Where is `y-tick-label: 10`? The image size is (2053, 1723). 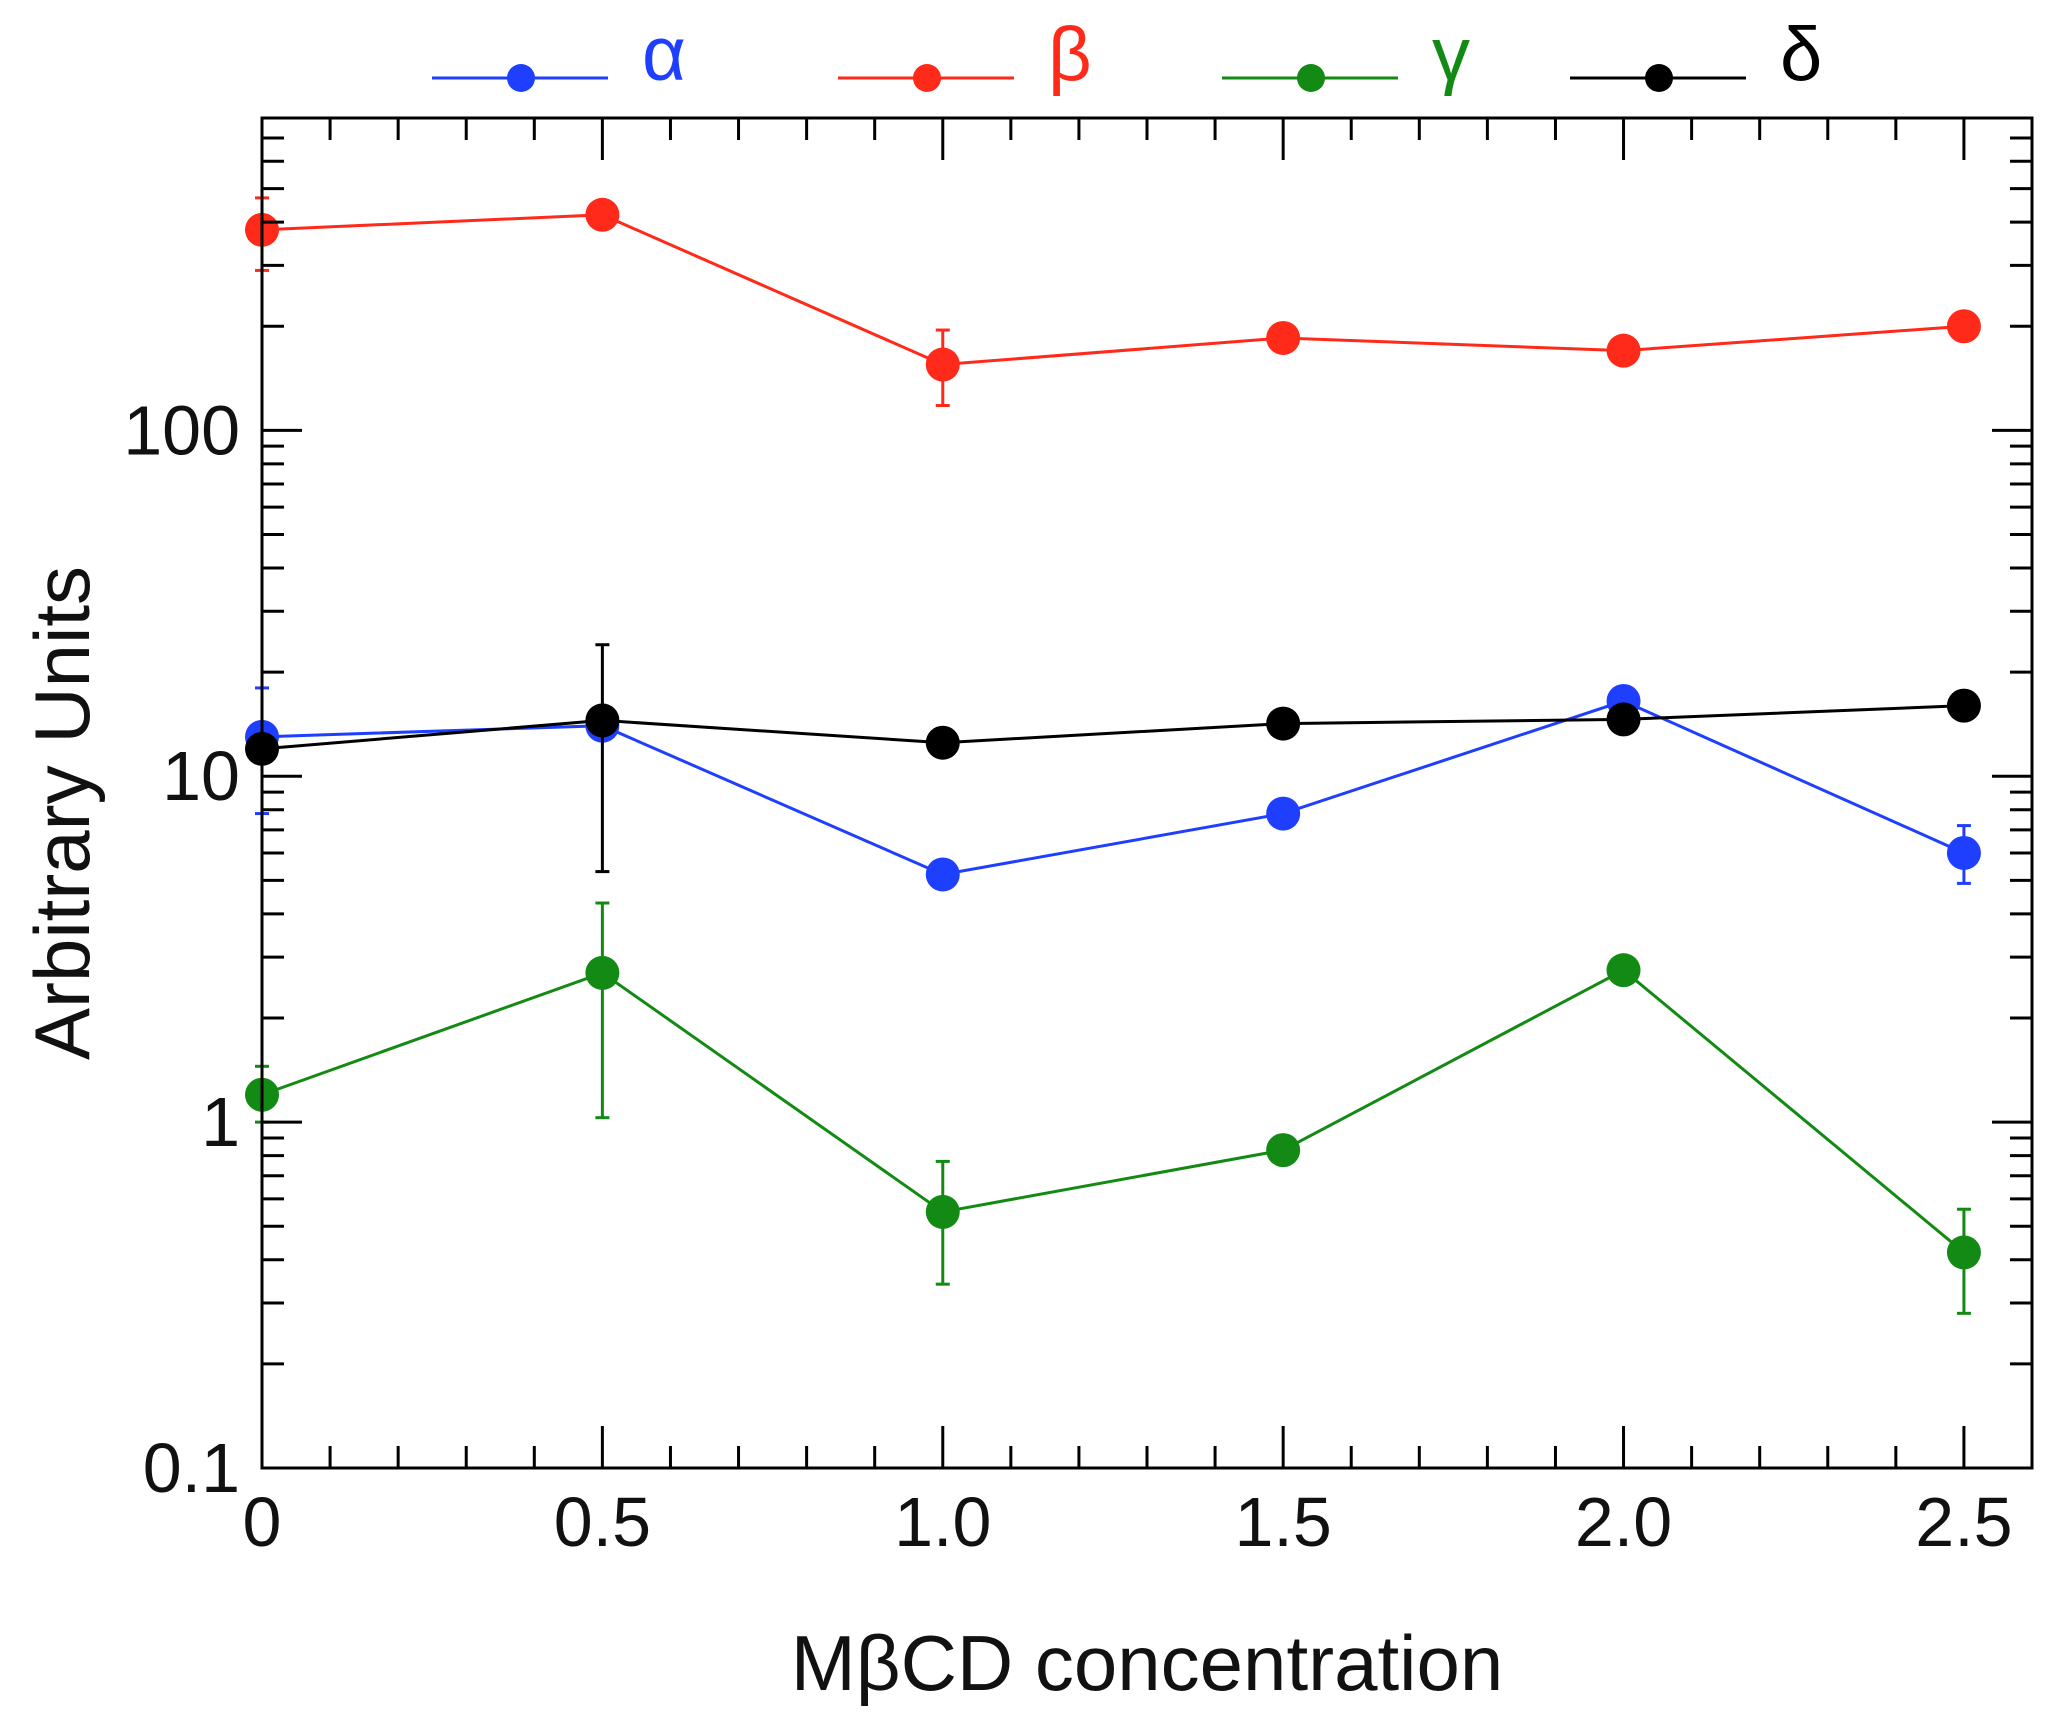
y-tick-label: 10 is located at coordinates (201, 776).